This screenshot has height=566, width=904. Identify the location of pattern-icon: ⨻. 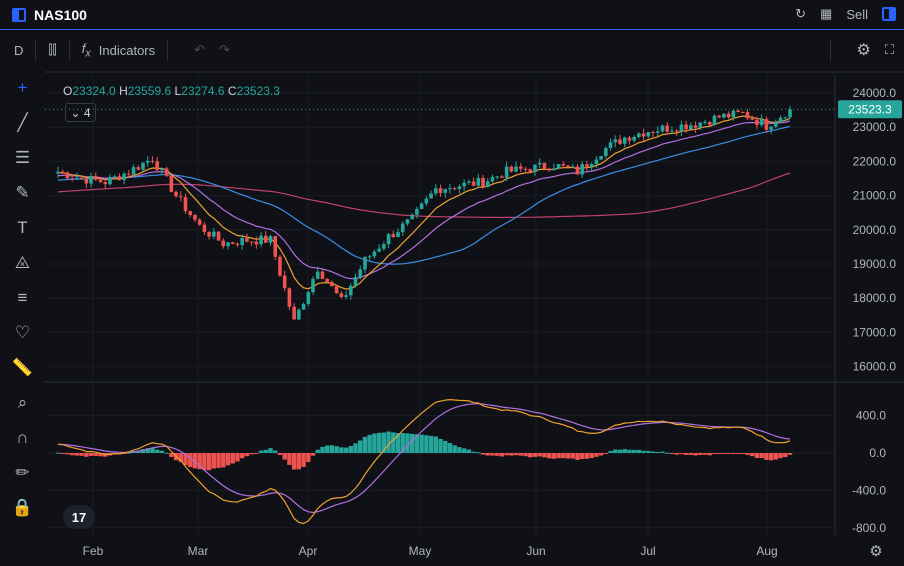
(22, 262).